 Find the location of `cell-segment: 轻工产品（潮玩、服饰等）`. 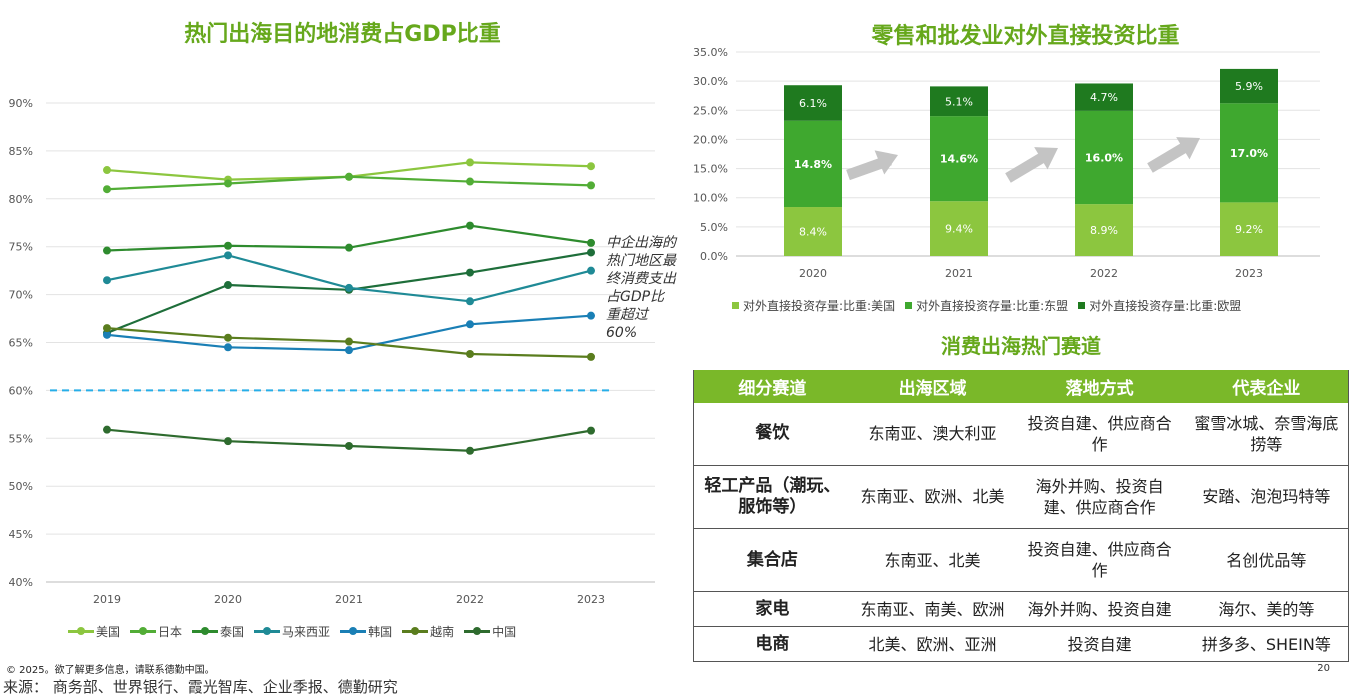

cell-segment: 轻工产品（潮玩、服饰等） is located at coordinates (772, 496).